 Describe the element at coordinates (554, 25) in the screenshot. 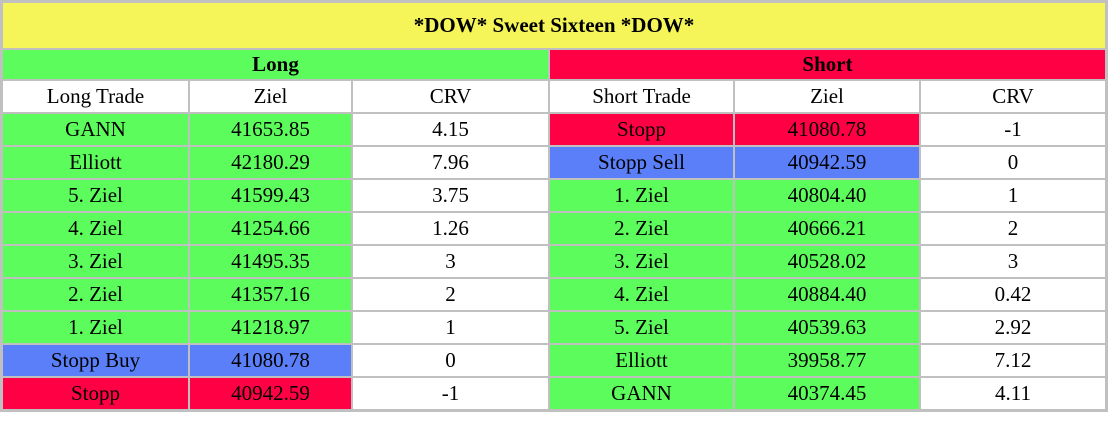

I see `page-title: *DOW* Sweet Sixteen *DOW*` at that location.